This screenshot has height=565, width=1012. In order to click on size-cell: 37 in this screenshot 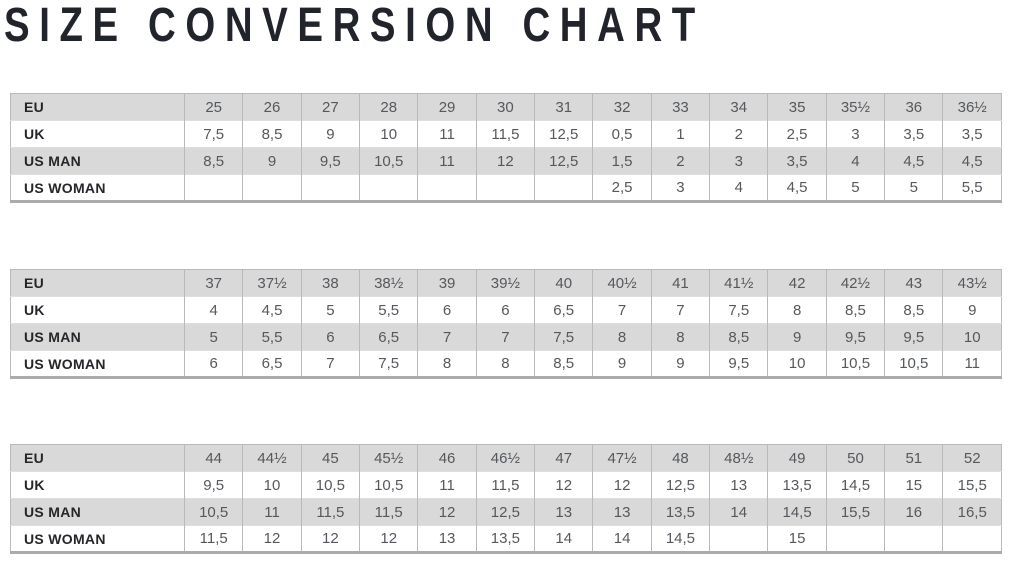, I will do `click(213, 283)`.